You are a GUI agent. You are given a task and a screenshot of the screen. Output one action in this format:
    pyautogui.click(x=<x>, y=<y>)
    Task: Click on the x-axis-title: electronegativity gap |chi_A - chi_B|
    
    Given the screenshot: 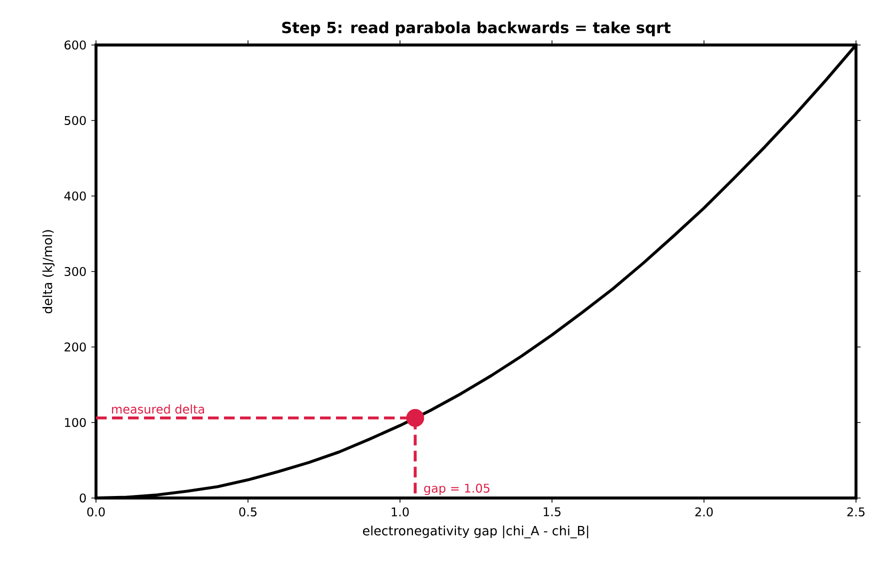 What is the action you would take?
    pyautogui.click(x=475, y=532)
    